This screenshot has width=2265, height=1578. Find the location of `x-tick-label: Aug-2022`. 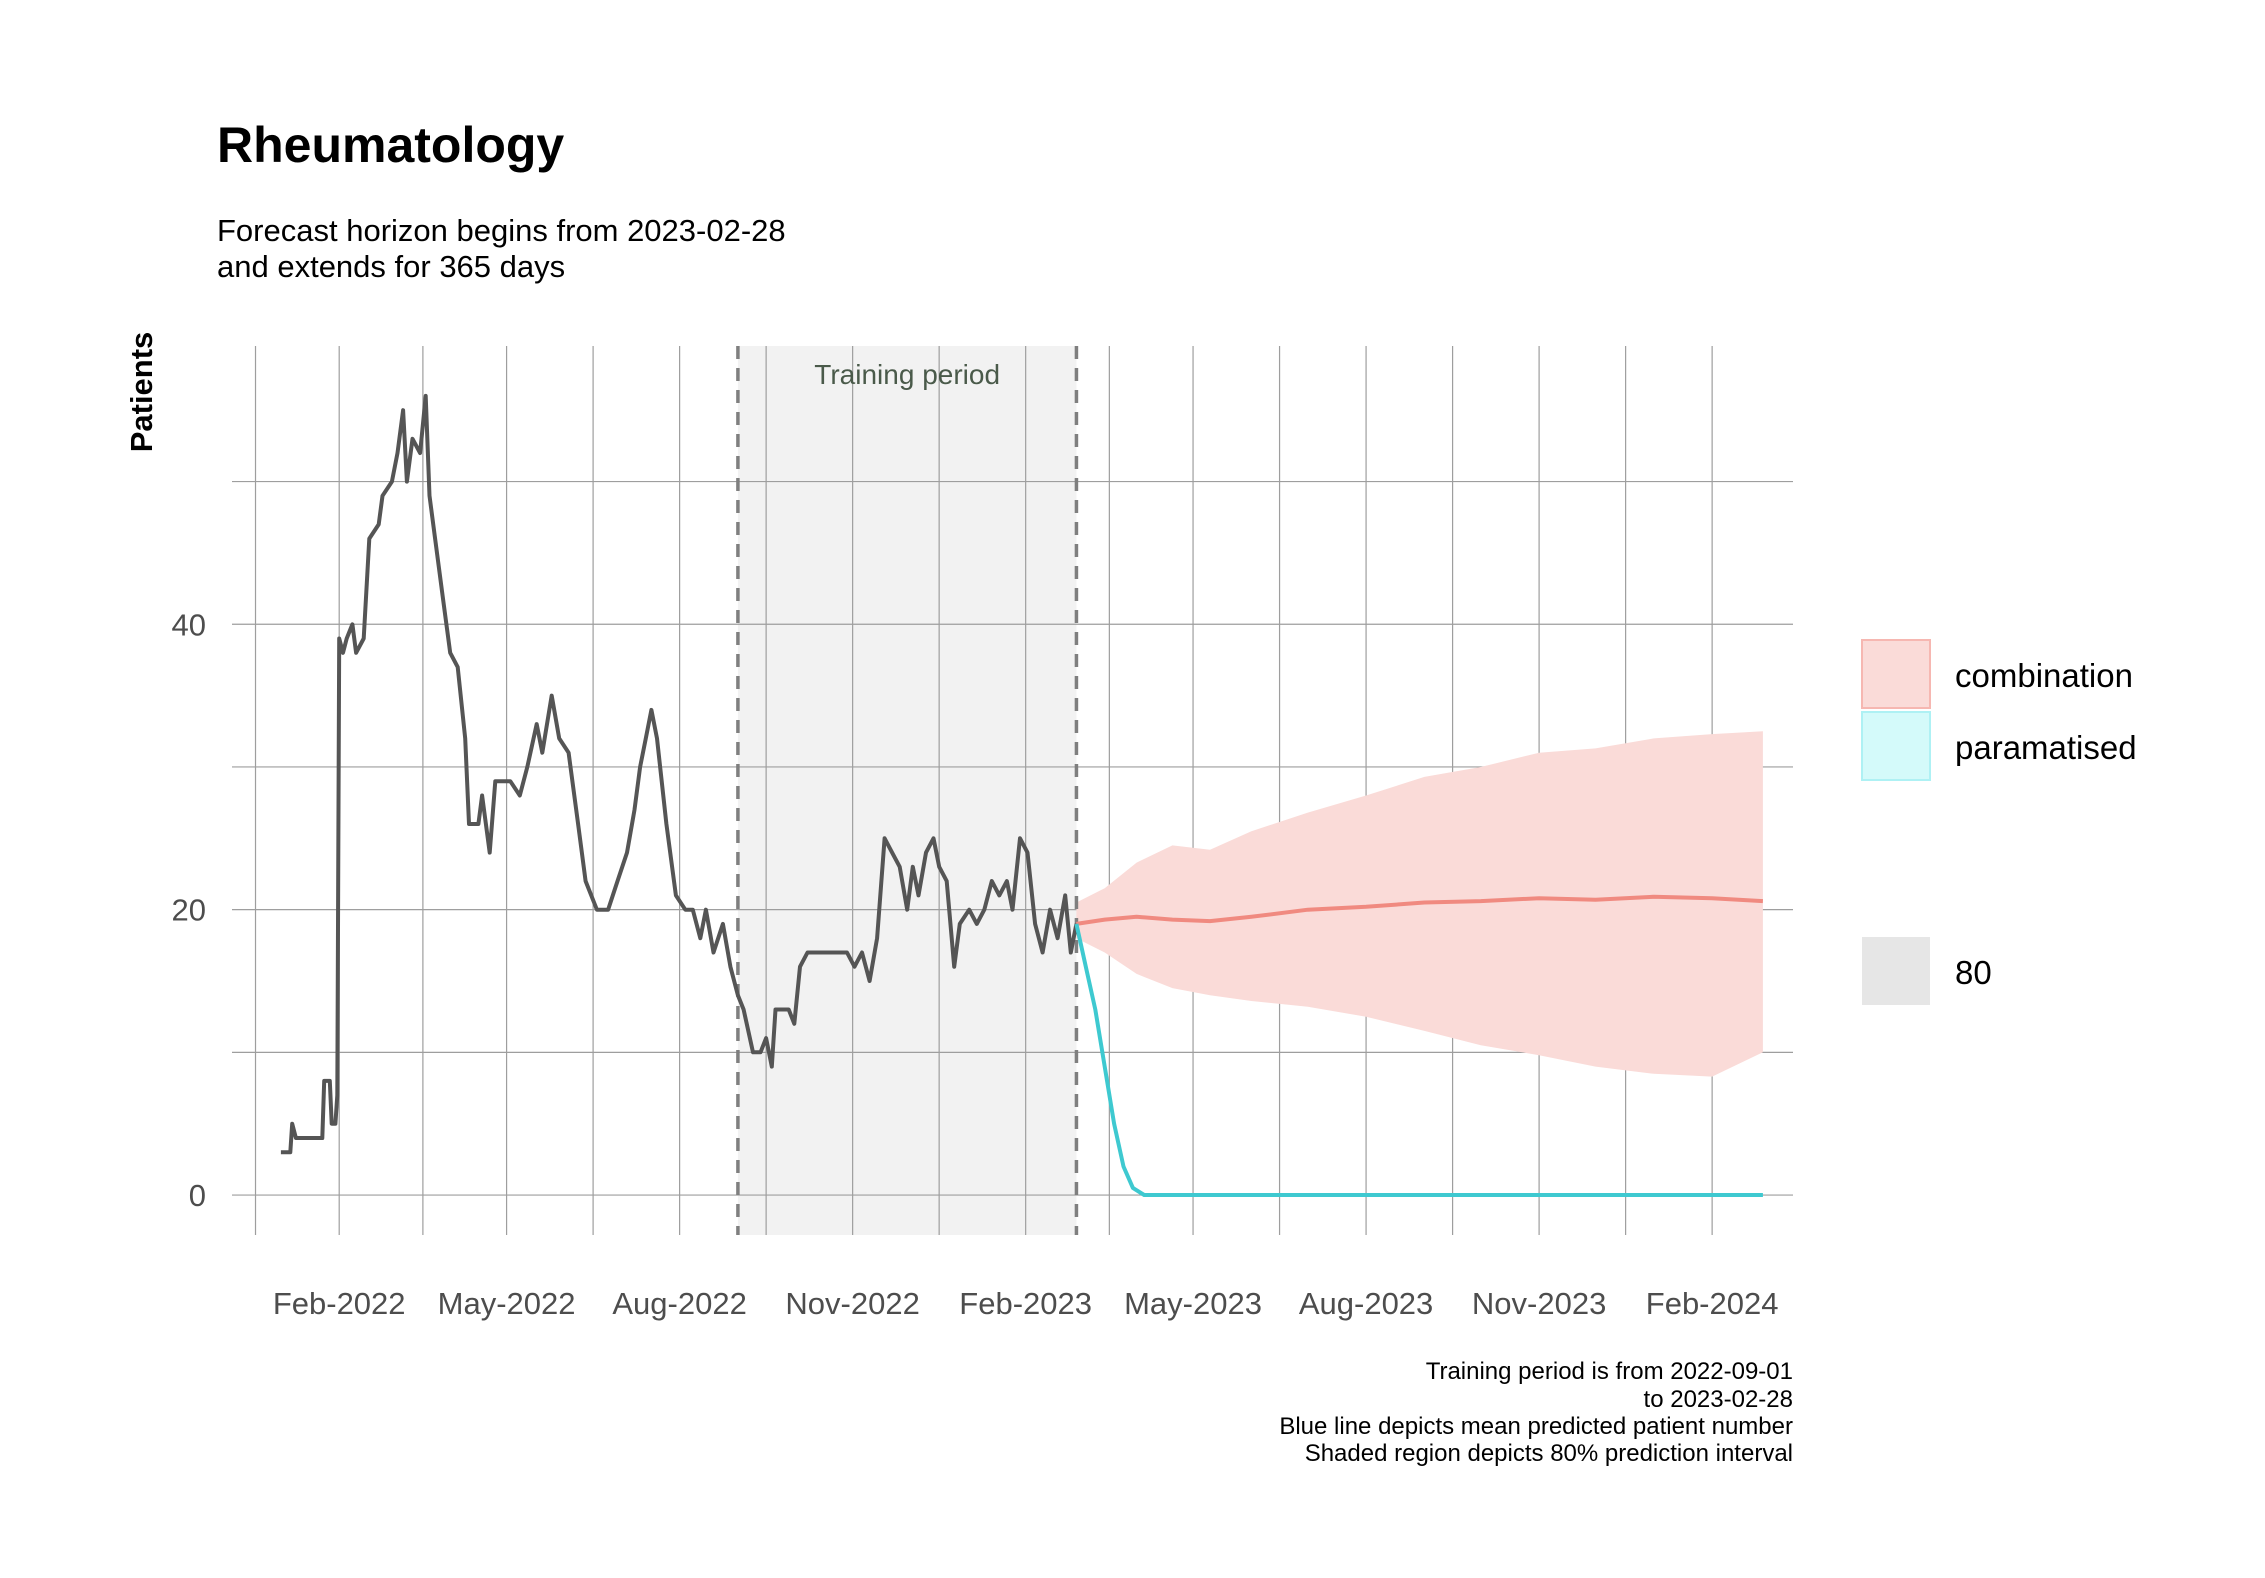

x-tick-label: Aug-2022 is located at coordinates (679, 1303).